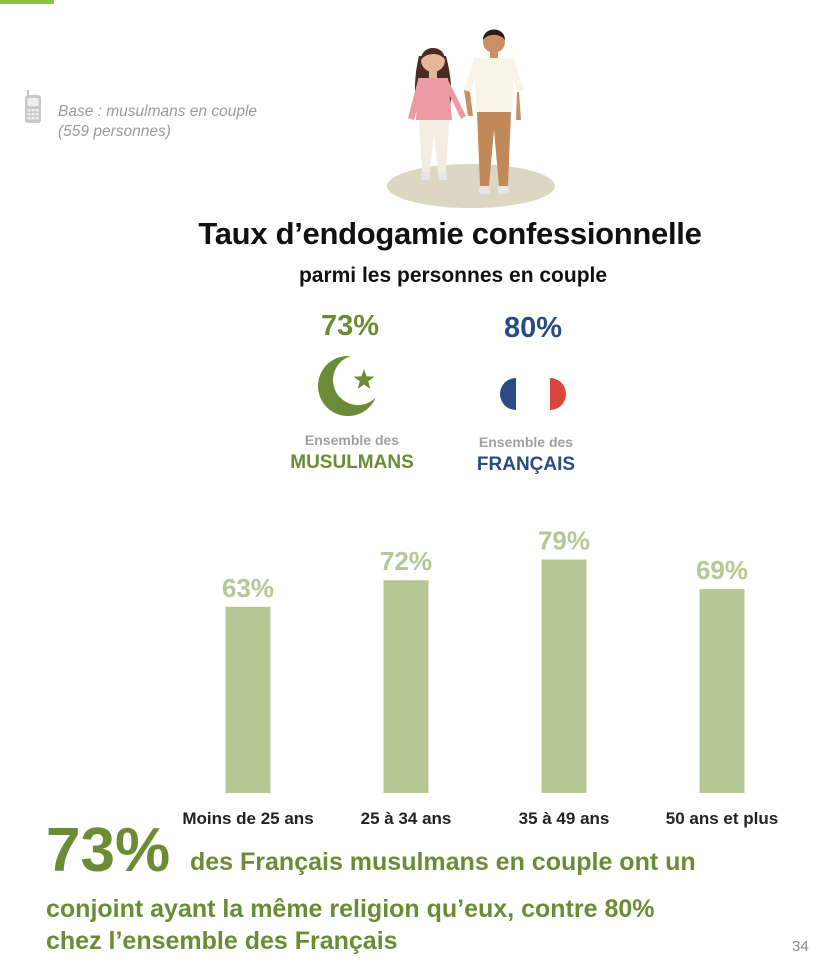 The height and width of the screenshot is (967, 829). Describe the element at coordinates (247, 818) in the screenshot. I see `category-label-1: Moins de 25 ans` at that location.